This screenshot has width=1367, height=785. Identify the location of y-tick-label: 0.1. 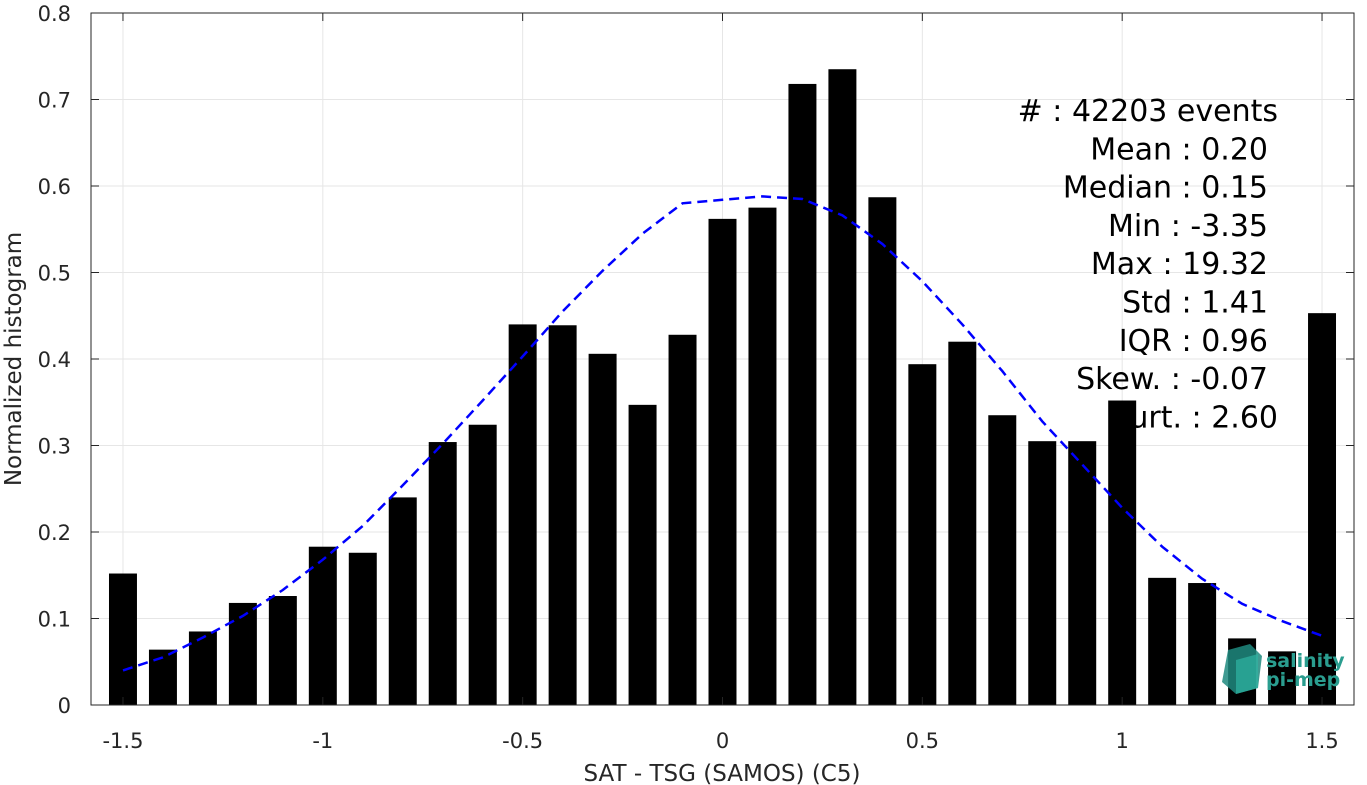
(54, 620).